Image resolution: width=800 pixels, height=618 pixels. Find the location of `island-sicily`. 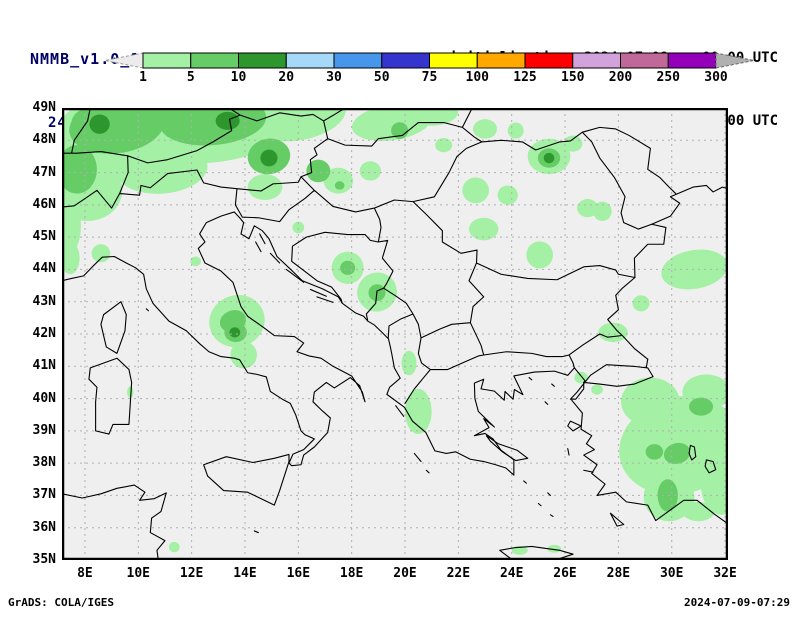

island-sicily is located at coordinates (246, 479).